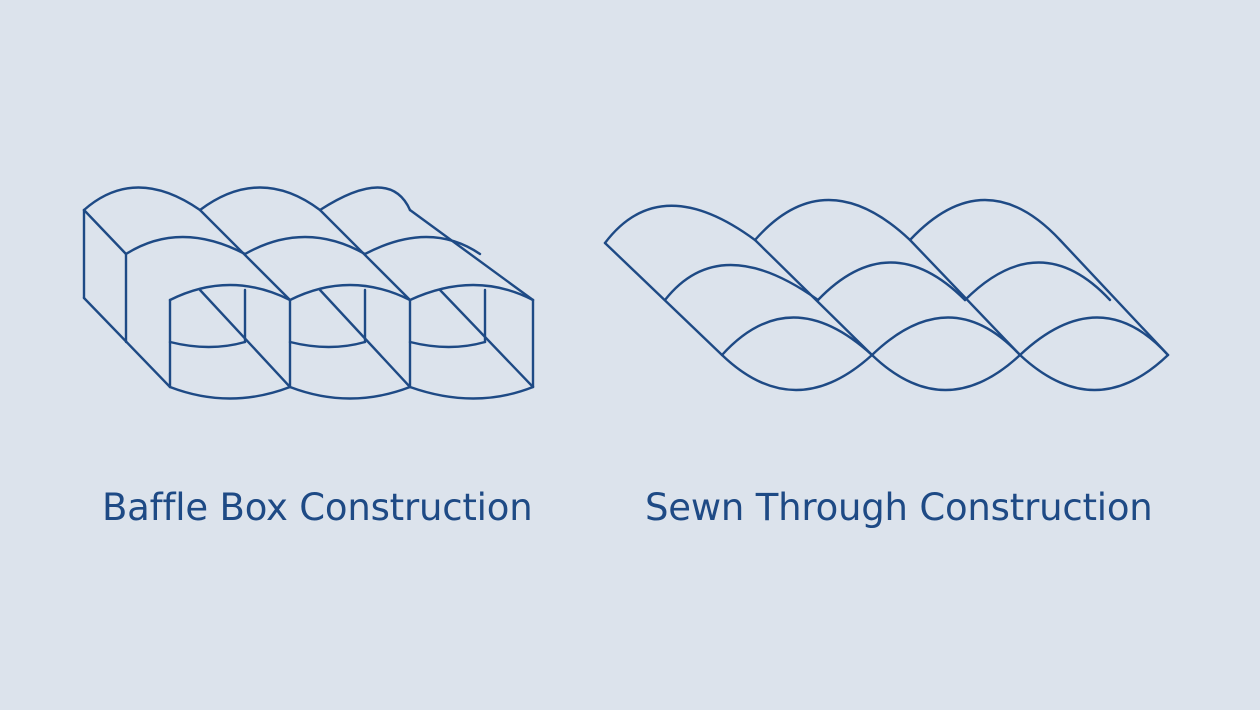 This screenshot has height=710, width=1260. Describe the element at coordinates (317, 507) in the screenshot. I see `baffle-box-caption: Baffle Box Construction` at that location.